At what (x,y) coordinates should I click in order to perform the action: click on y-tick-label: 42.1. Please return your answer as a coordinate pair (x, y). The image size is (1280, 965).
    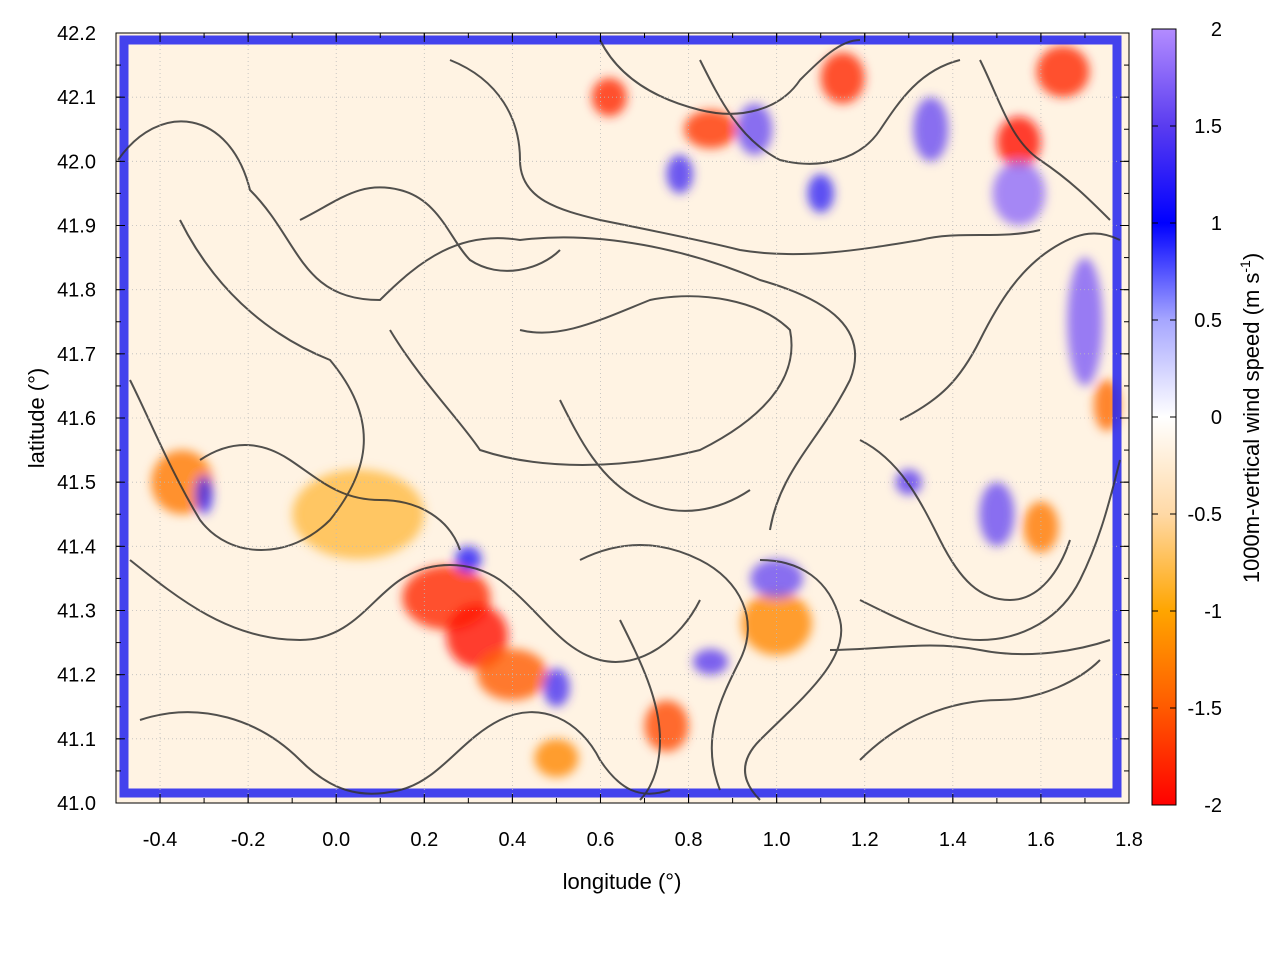
    Looking at the image, I should click on (76, 98).